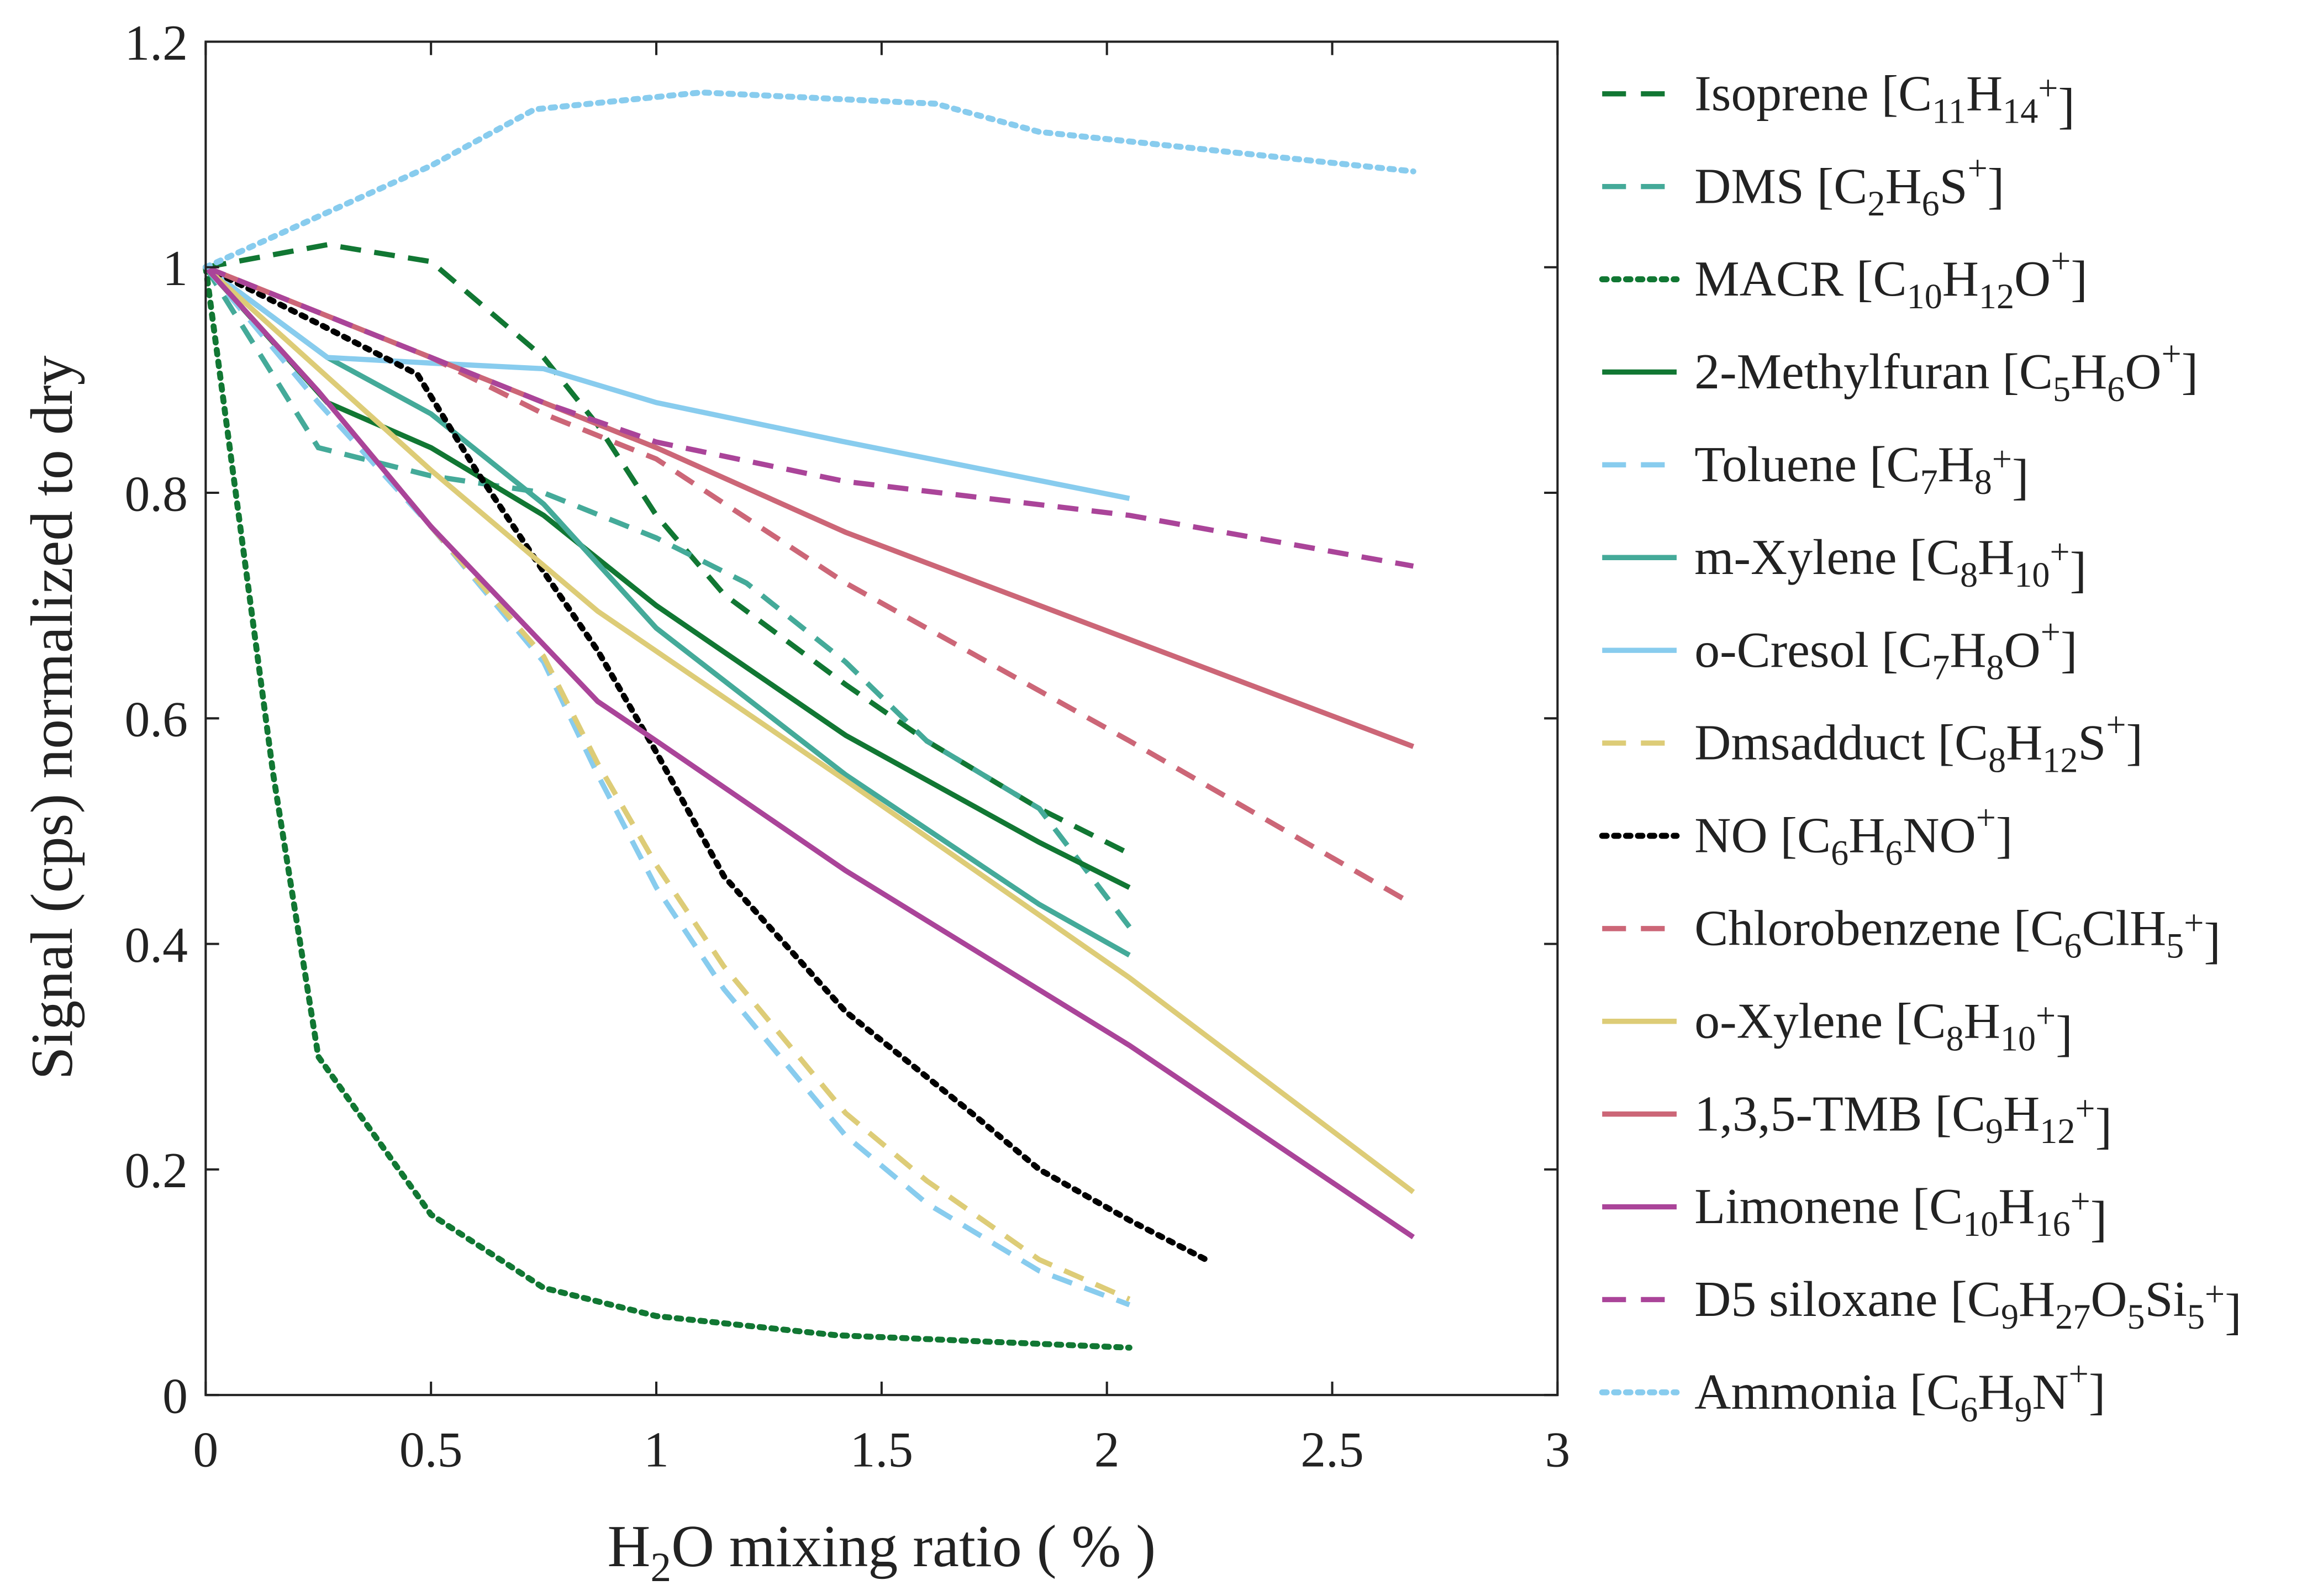 The height and width of the screenshot is (1596, 2323). What do you see at coordinates (660, 1567) in the screenshot?
I see `label-part: 2` at bounding box center [660, 1567].